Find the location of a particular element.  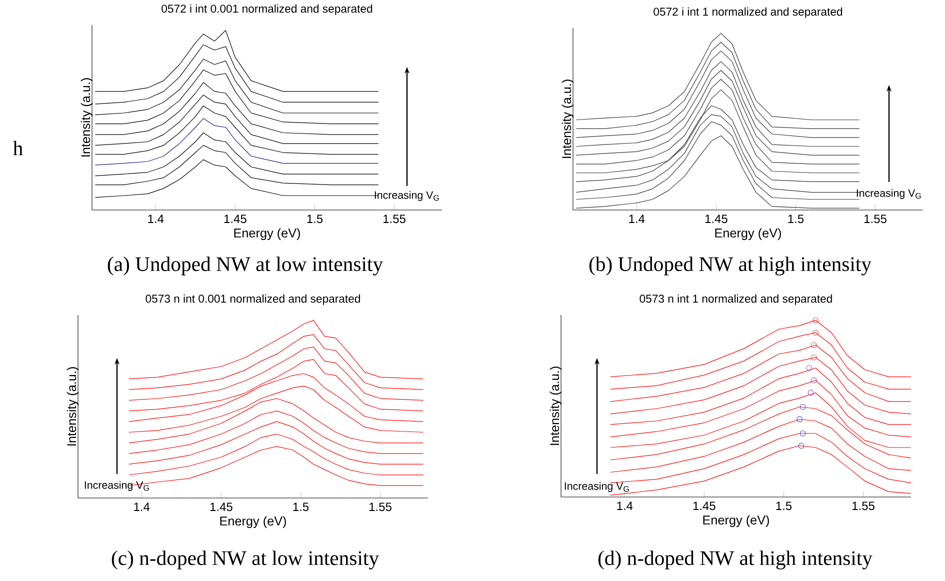

text: (a) Undoped NW at low intensity is located at coordinates (245, 266).